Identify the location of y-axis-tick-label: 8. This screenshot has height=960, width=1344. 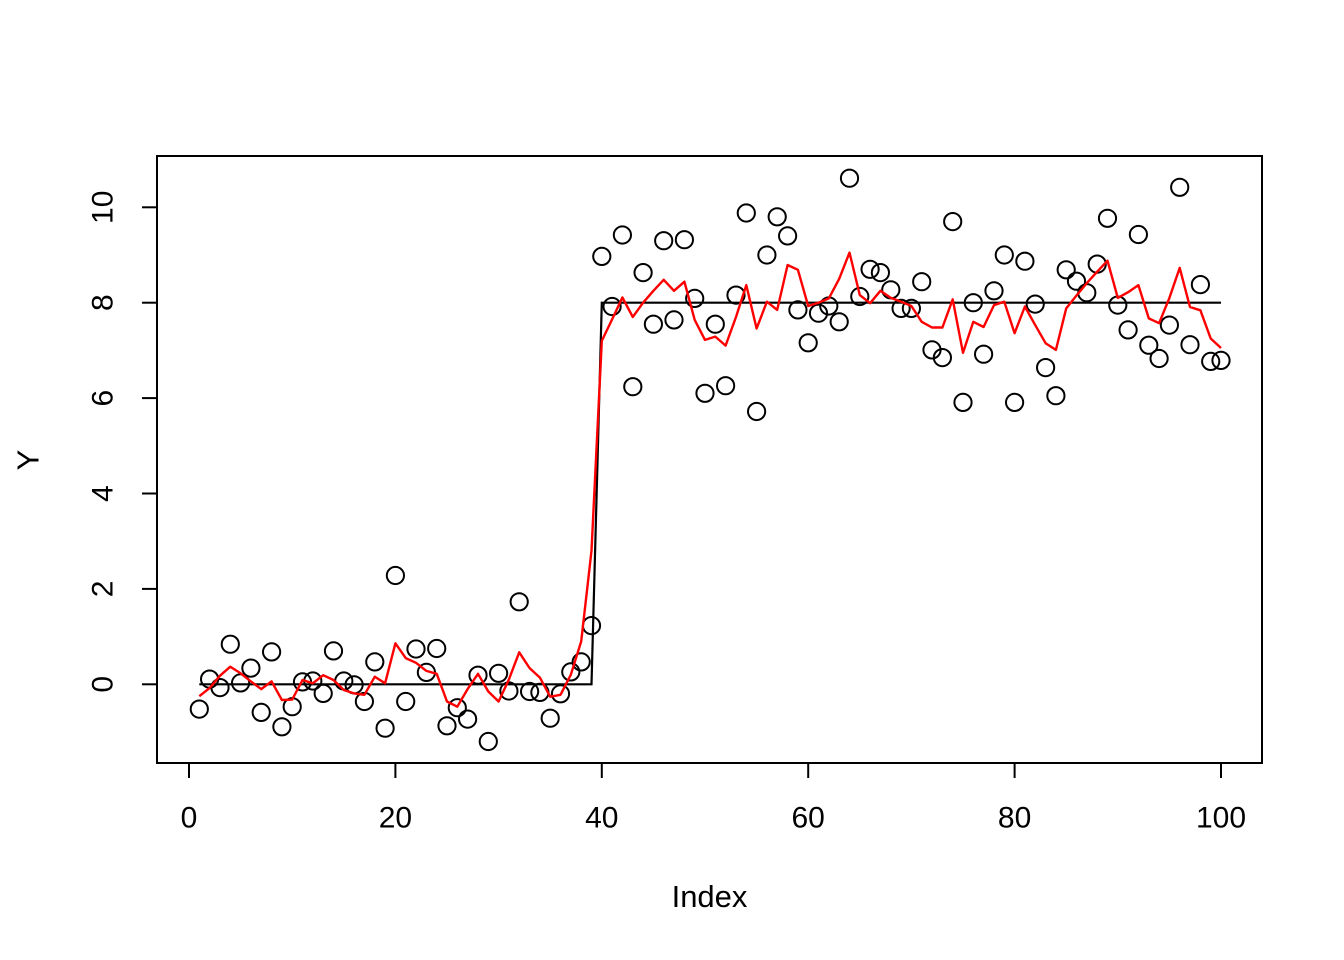
(103, 302).